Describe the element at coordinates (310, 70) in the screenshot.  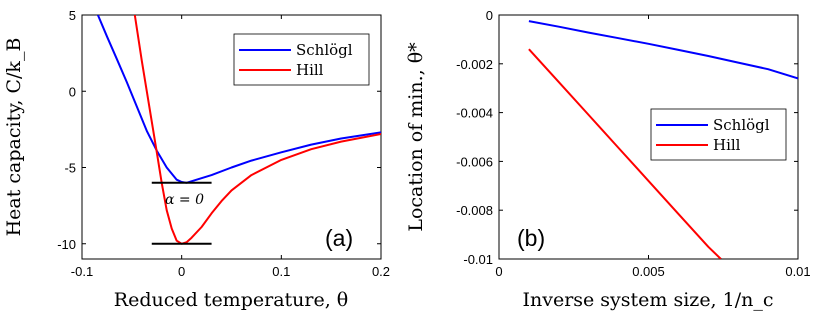
I see `panel-a-legend-label-hill: Hill` at that location.